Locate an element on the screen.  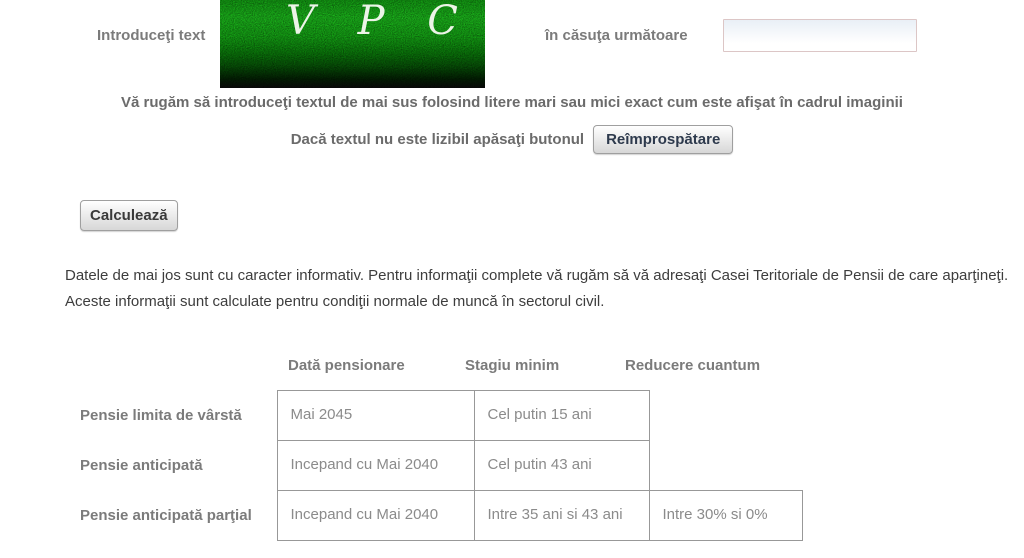
captcha-image: V P C is located at coordinates (352, 44).